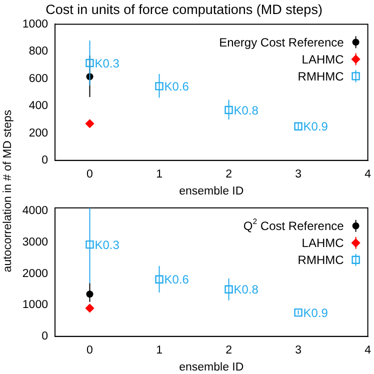 The width and height of the screenshot is (374, 374). Describe the element at coordinates (38, 52) in the screenshot. I see `y-tick-label: 800` at that location.